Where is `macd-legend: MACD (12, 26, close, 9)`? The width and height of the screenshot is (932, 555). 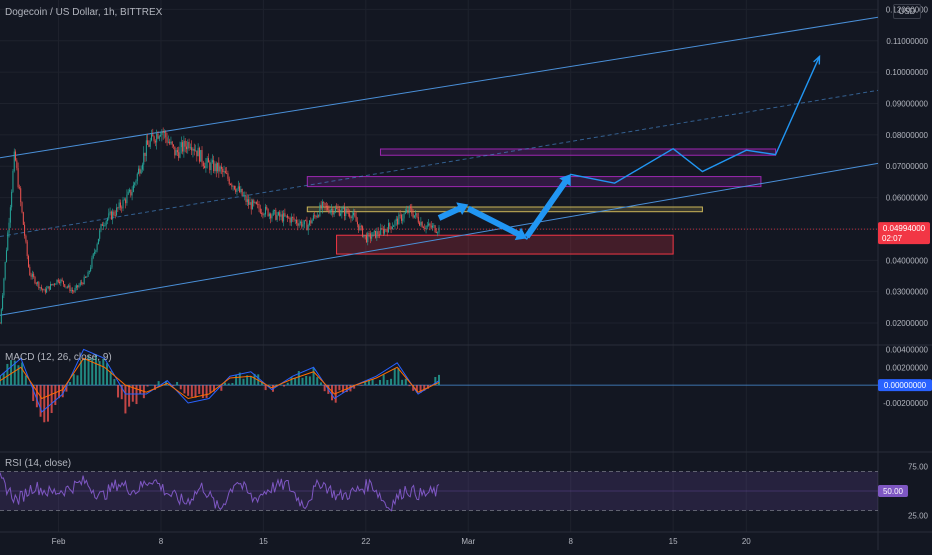
macd-legend: MACD (12, 26, close, 9) is located at coordinates (58, 357).